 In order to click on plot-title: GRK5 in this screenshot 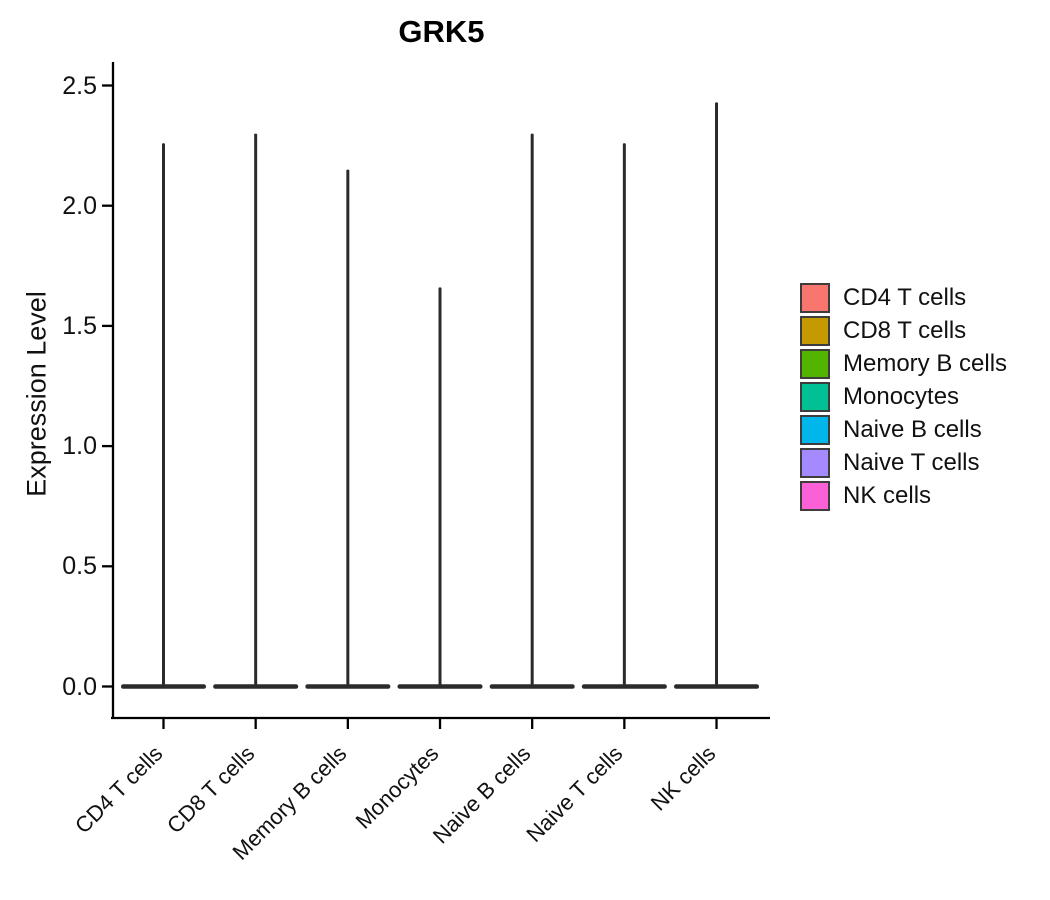, I will do `click(441, 31)`.